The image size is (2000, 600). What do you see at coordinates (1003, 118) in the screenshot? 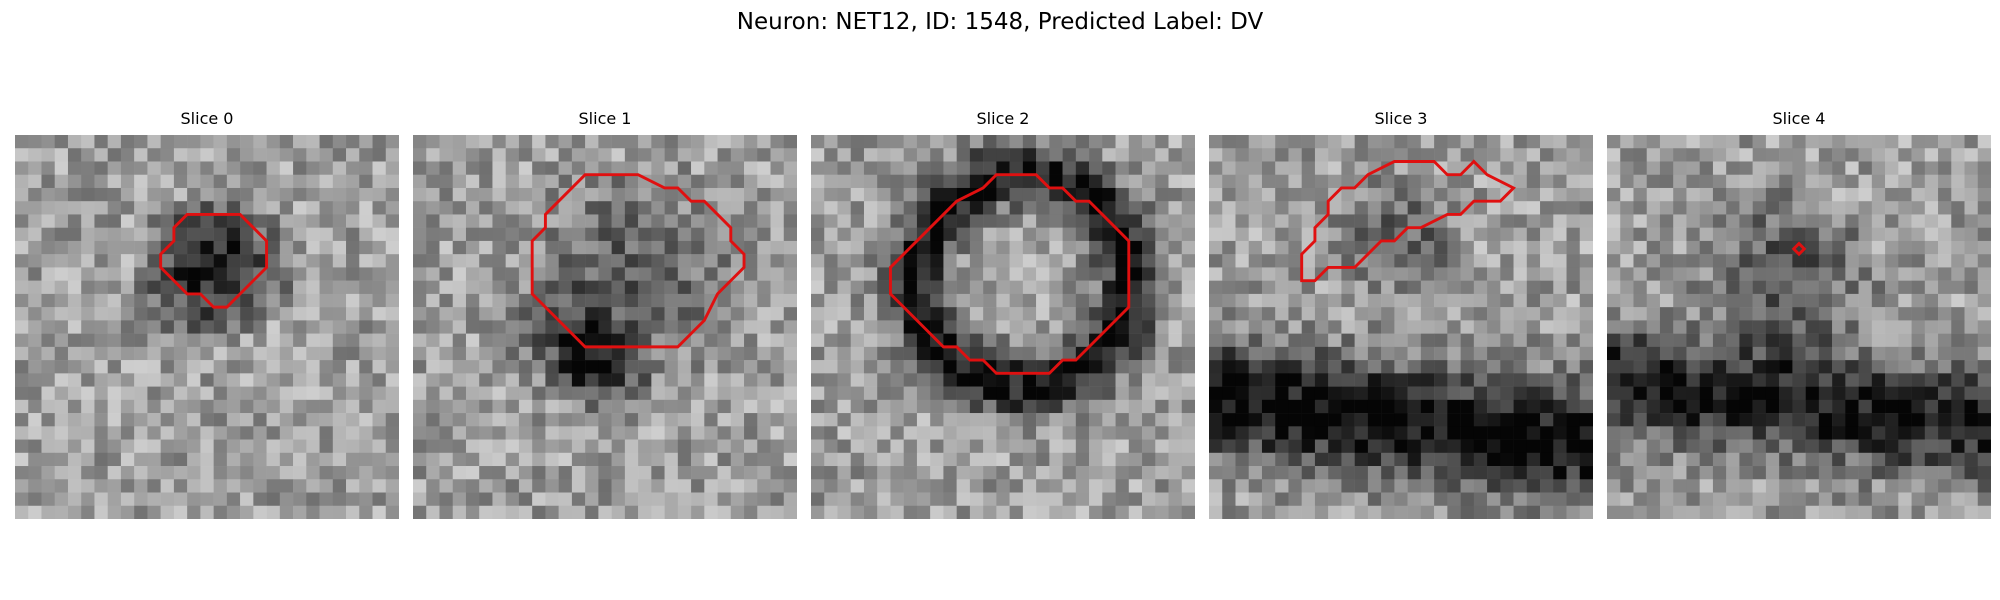
I see `slice-title-2: Slice 2` at bounding box center [1003, 118].